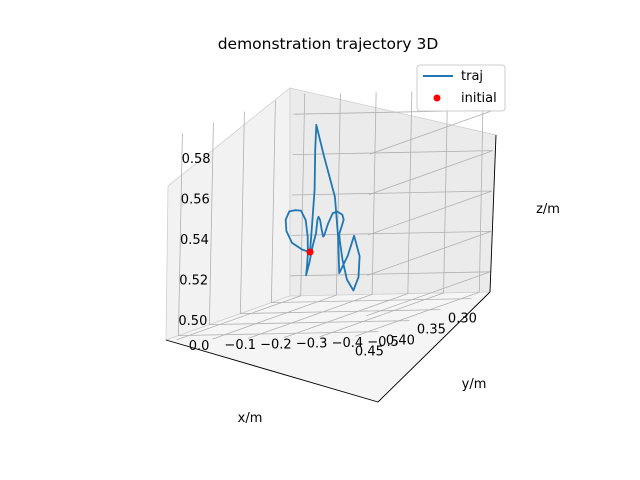  Describe the element at coordinates (276, 344) in the screenshot. I see `y-tick-label: −0.2` at that location.